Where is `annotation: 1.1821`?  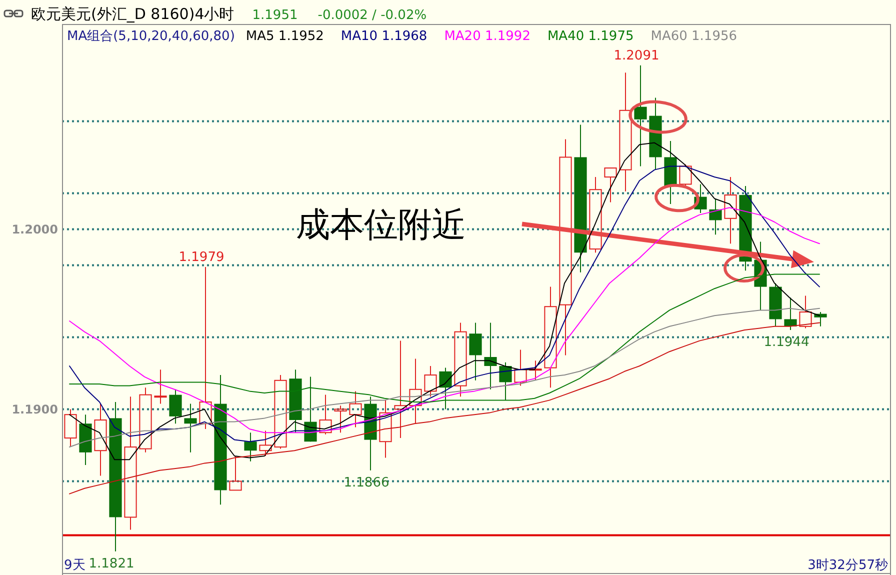 annotation: 1.1821 is located at coordinates (111, 564).